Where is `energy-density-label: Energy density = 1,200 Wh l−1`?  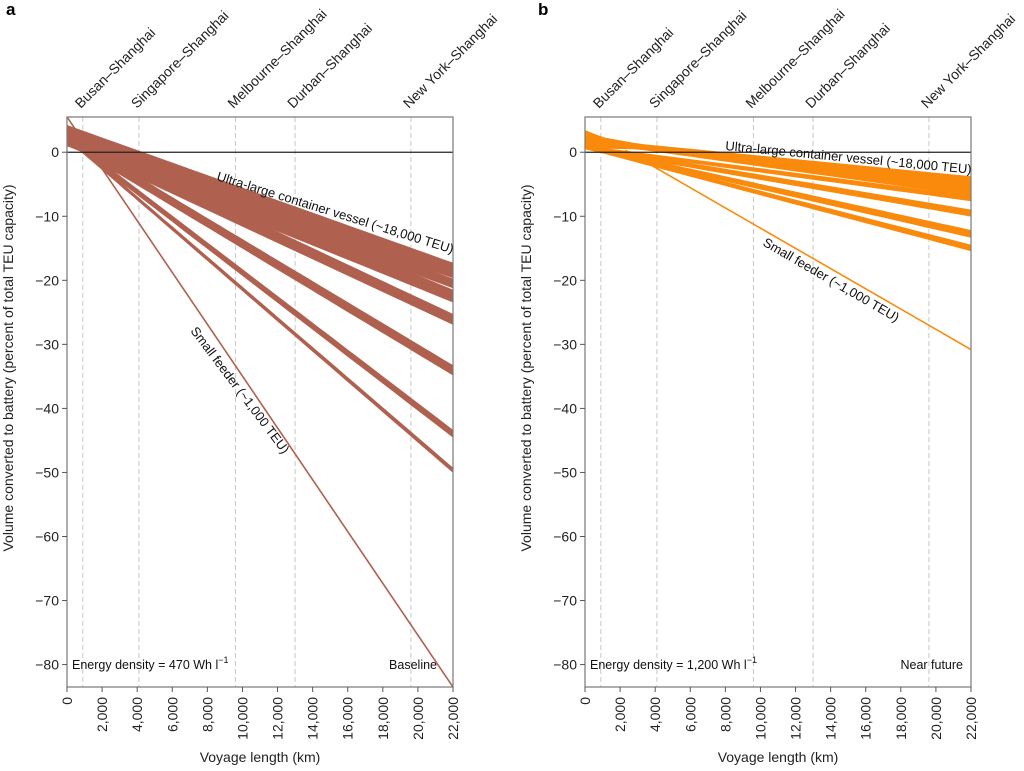 energy-density-label: Energy density = 1,200 Wh l−1 is located at coordinates (673, 663).